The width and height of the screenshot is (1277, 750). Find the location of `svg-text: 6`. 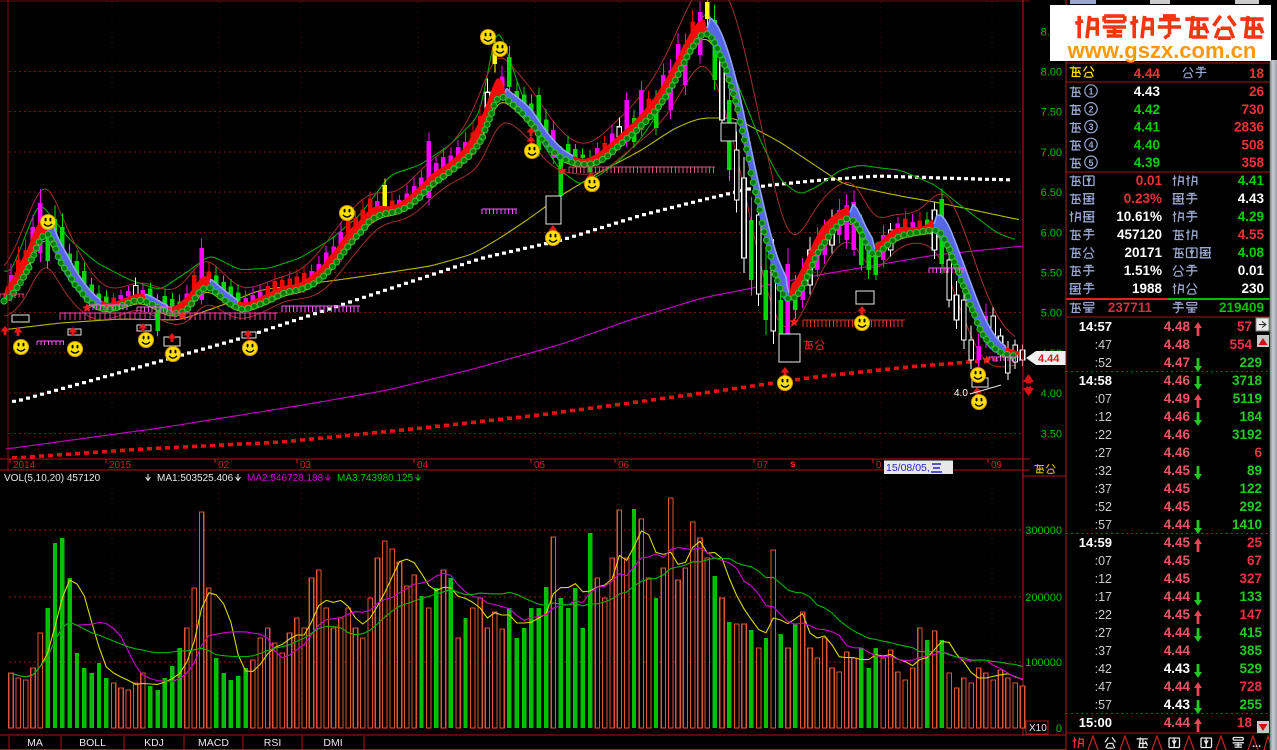

svg-text: 6 is located at coordinates (1258, 452).